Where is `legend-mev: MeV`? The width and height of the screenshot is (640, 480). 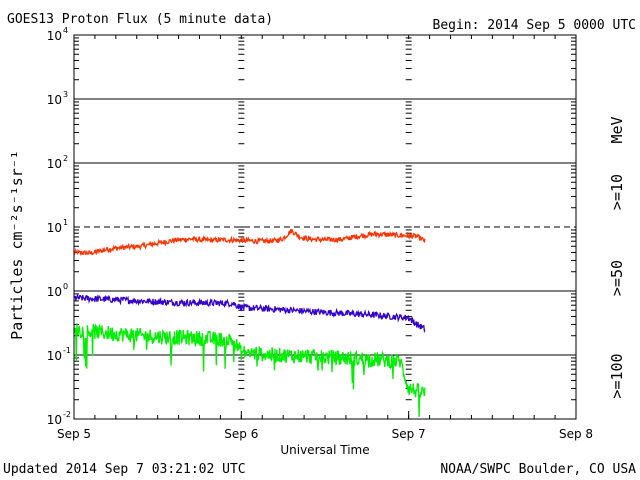
legend-mev: MeV is located at coordinates (617, 129).